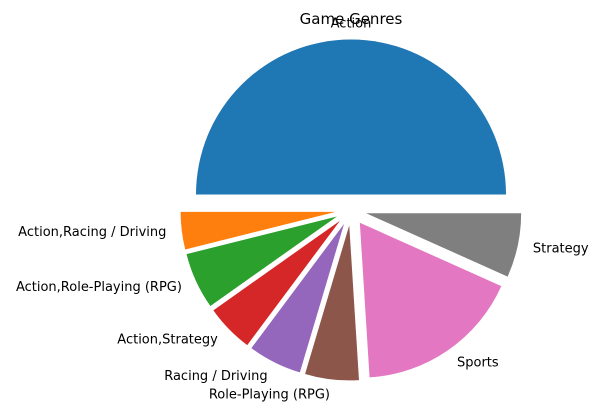  Describe the element at coordinates (215, 376) in the screenshot. I see `slice-label-4: Racing / Driving` at that location.